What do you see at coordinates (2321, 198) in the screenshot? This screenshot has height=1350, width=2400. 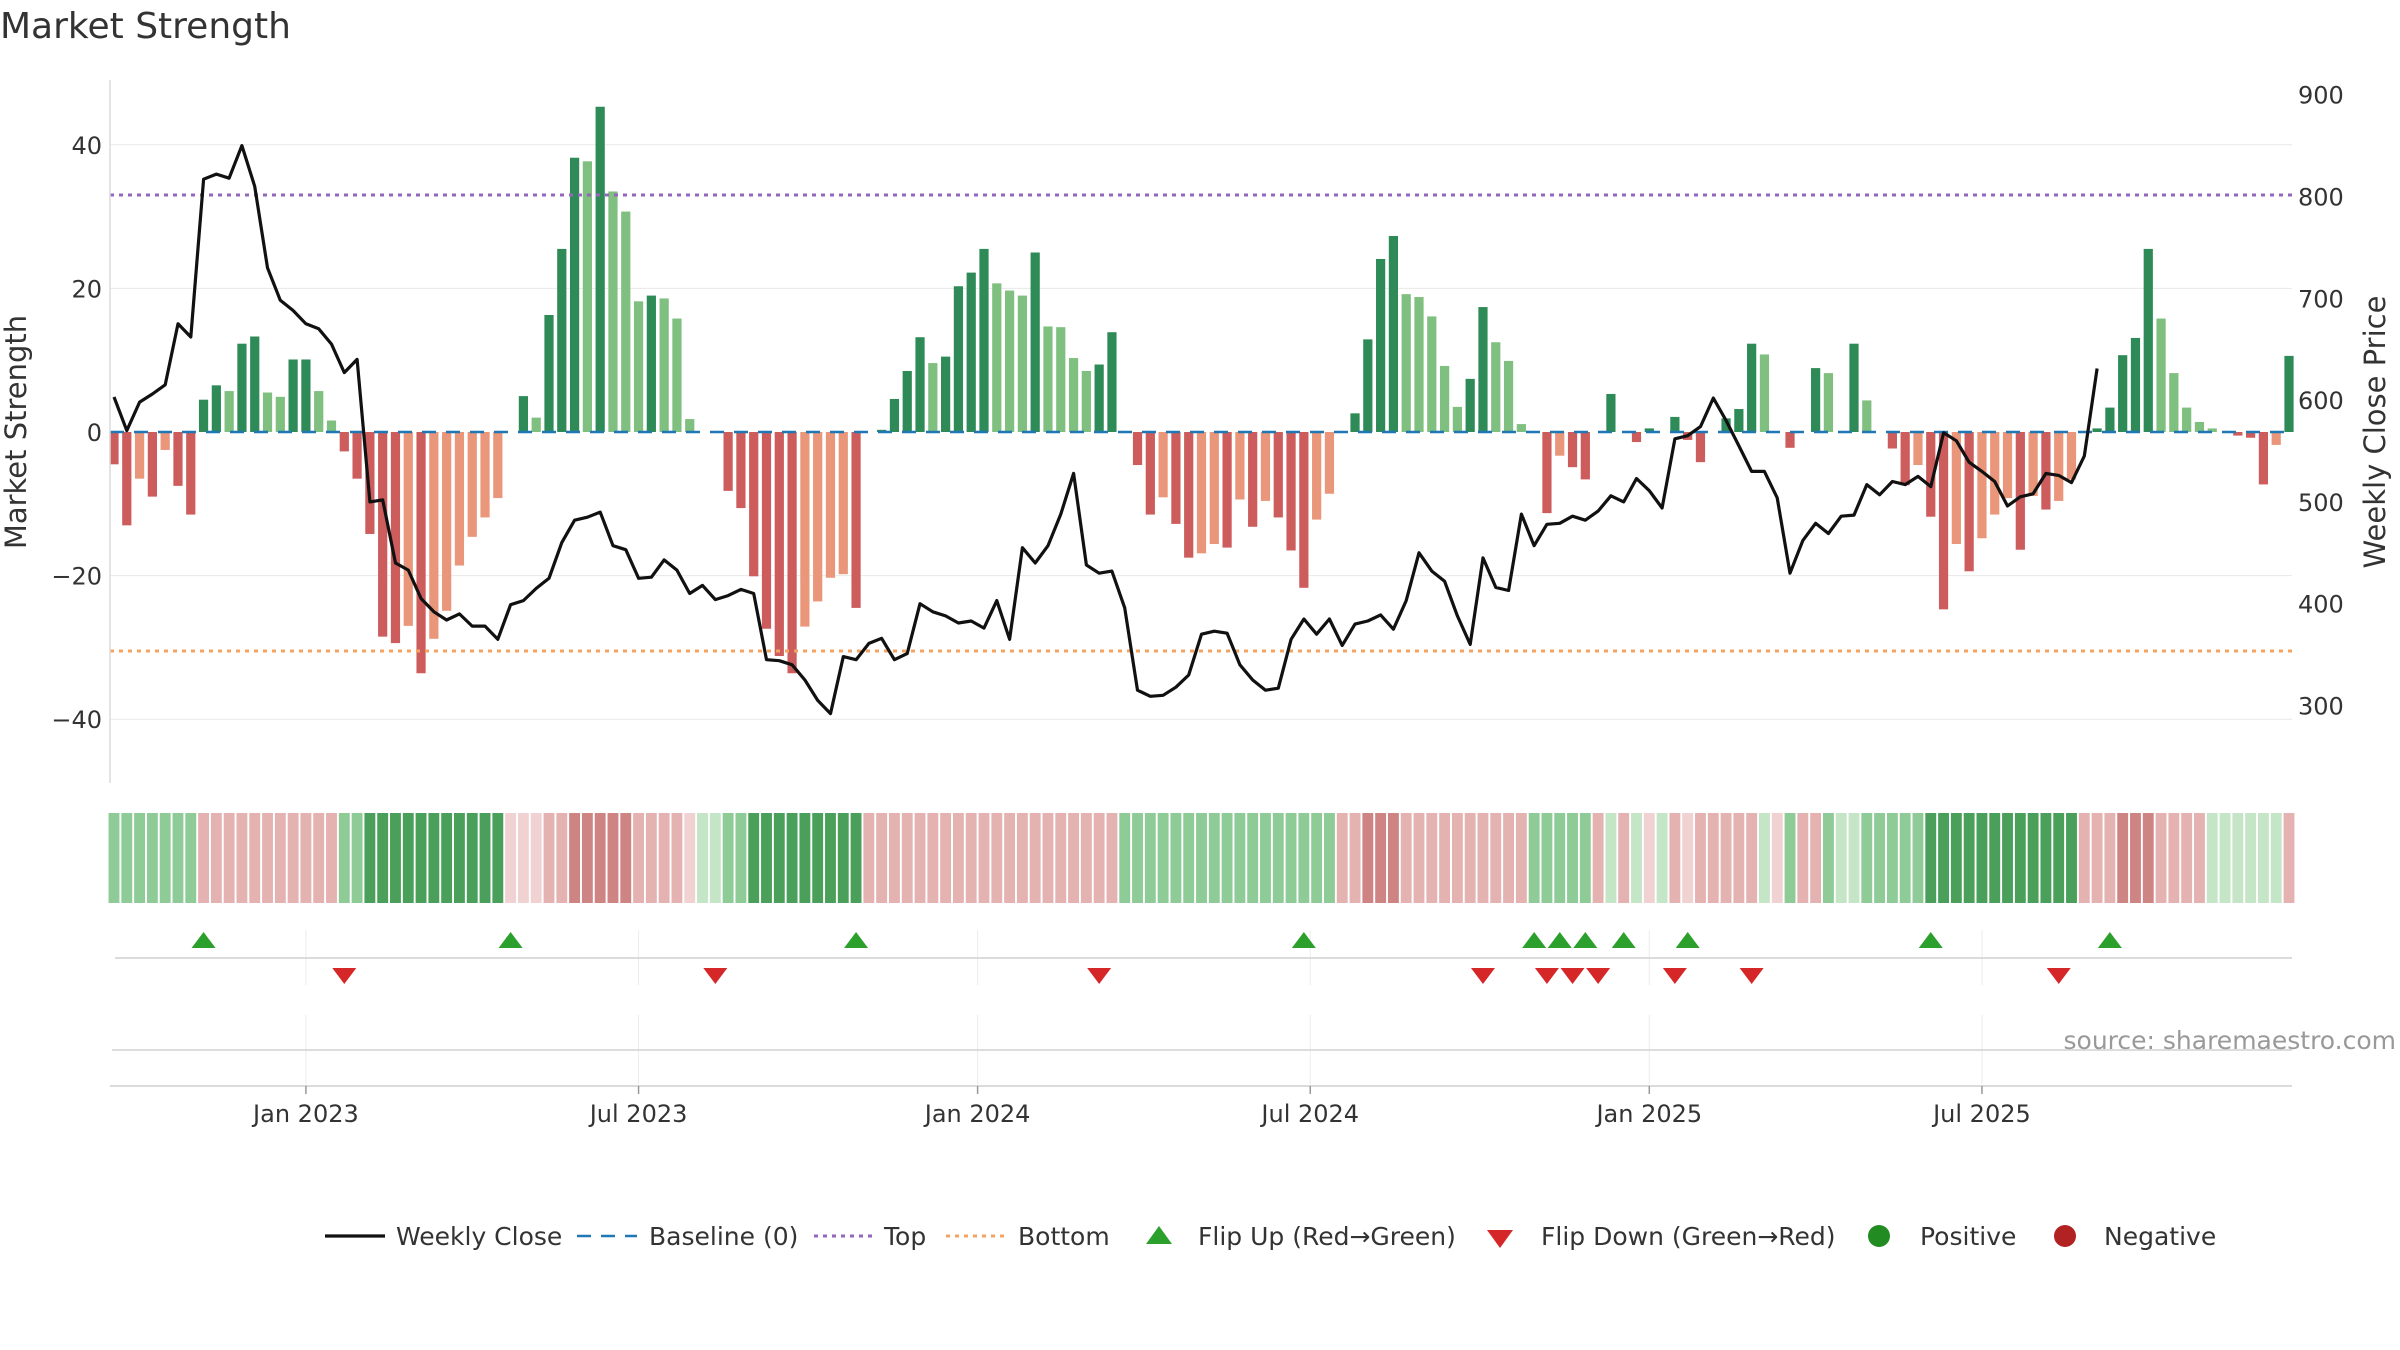 I see `right-tick-label: 800` at bounding box center [2321, 198].